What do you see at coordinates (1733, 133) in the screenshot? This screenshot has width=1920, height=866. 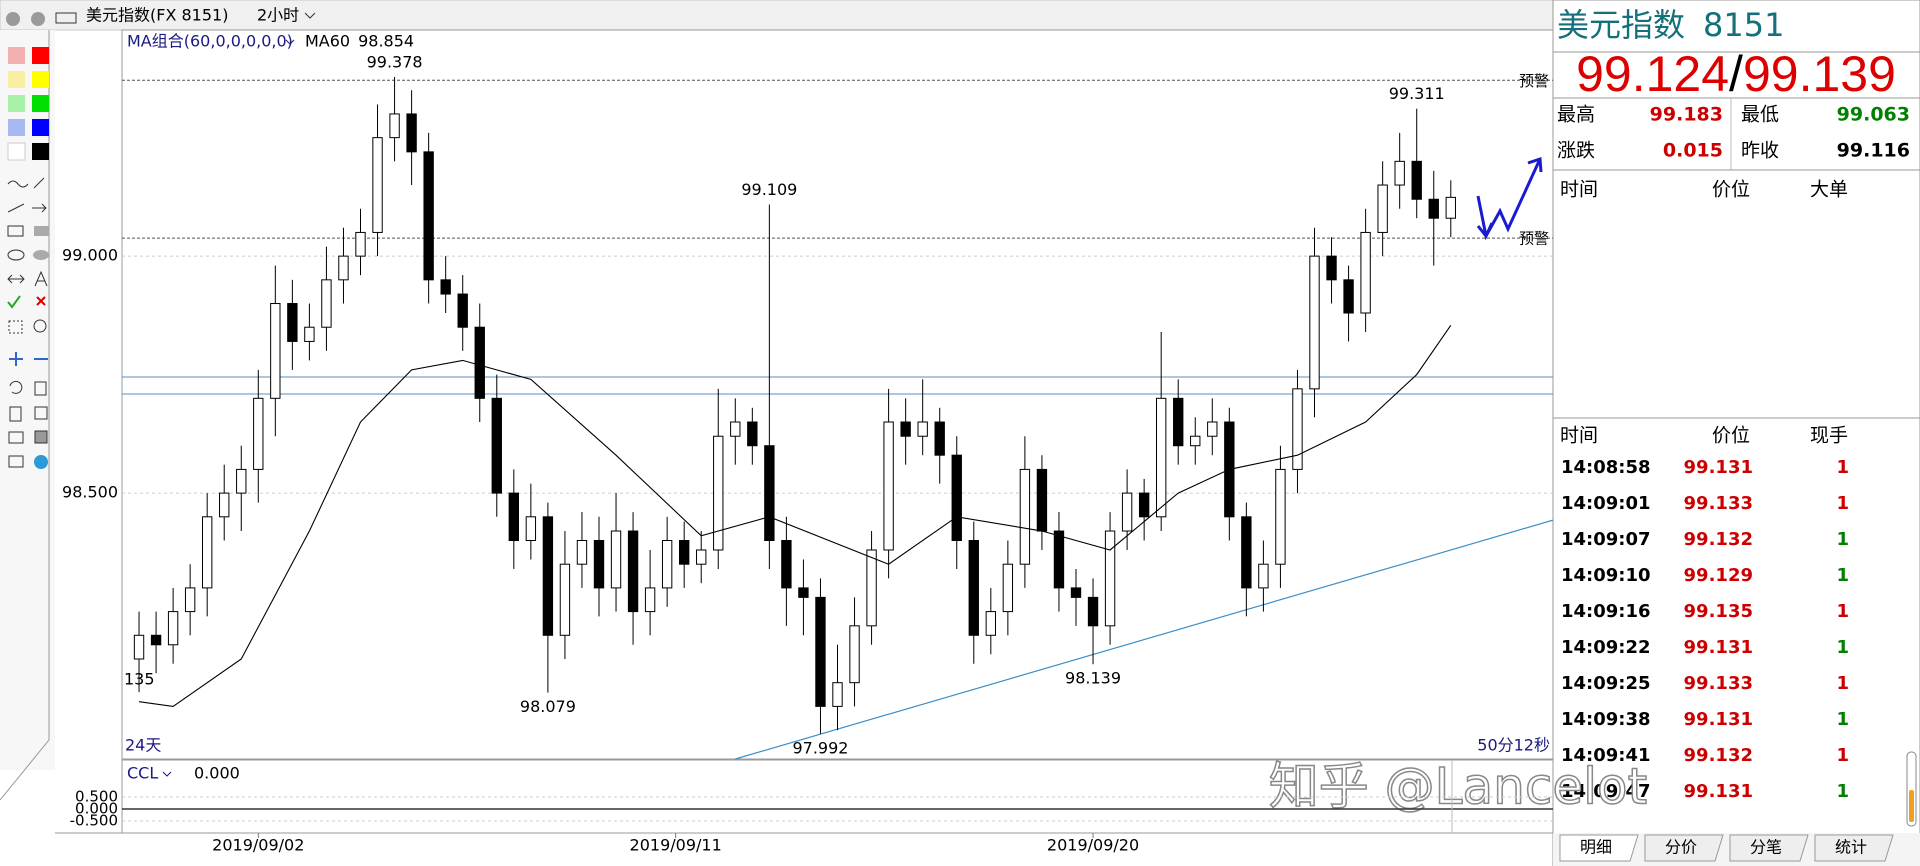 I see `stats: 最高 99.183 最低 99.063 涨跌 0.015 昨收 99.116` at bounding box center [1733, 133].